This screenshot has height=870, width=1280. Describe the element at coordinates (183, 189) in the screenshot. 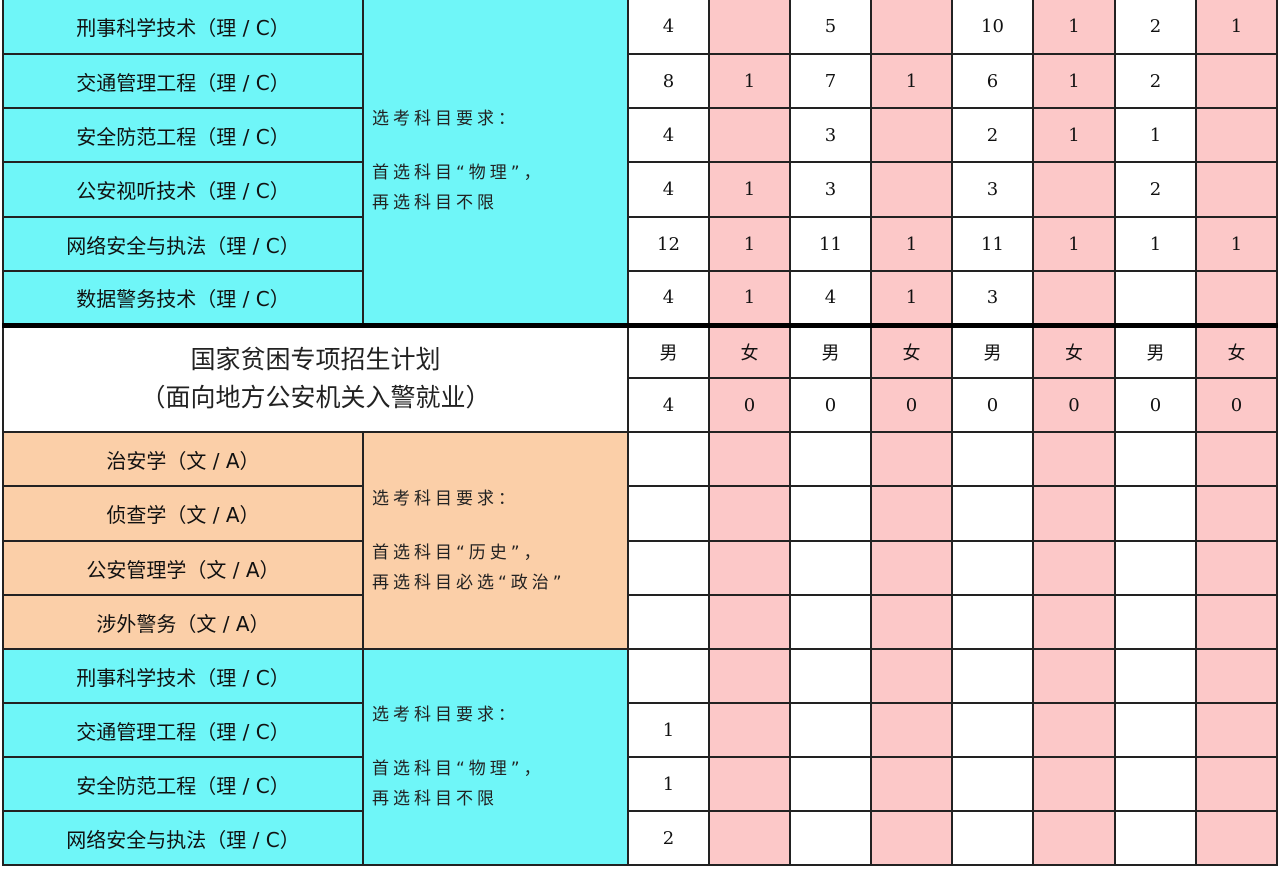

I see `major-name: 公安视听技术（理 / C）` at that location.